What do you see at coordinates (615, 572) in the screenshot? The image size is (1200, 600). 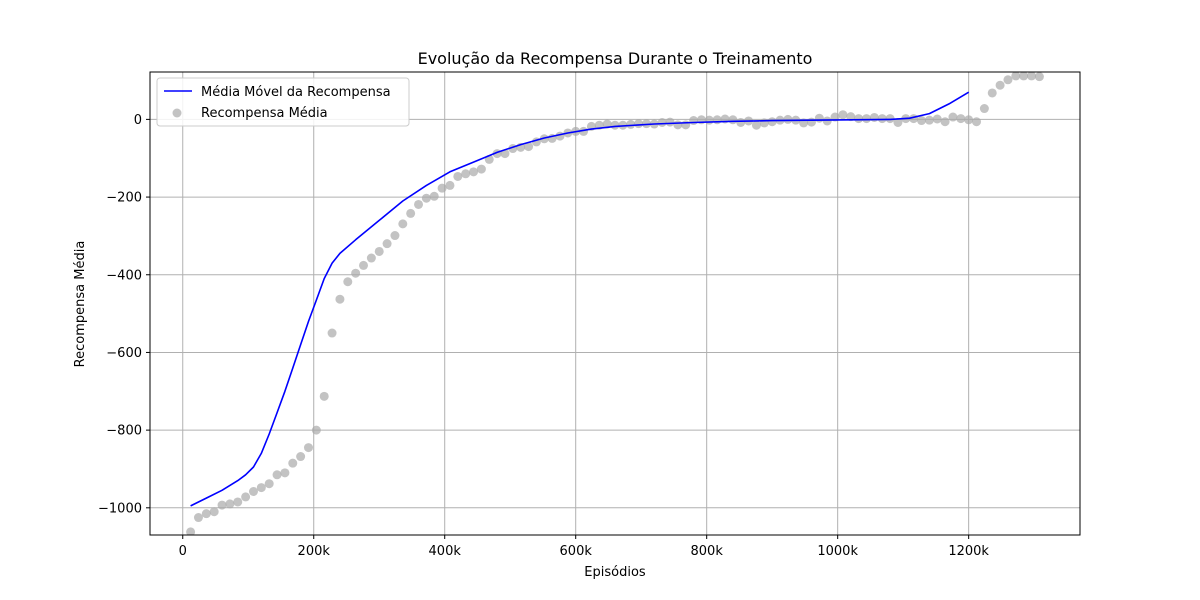 I see `x-axis-label: Episódios` at bounding box center [615, 572].